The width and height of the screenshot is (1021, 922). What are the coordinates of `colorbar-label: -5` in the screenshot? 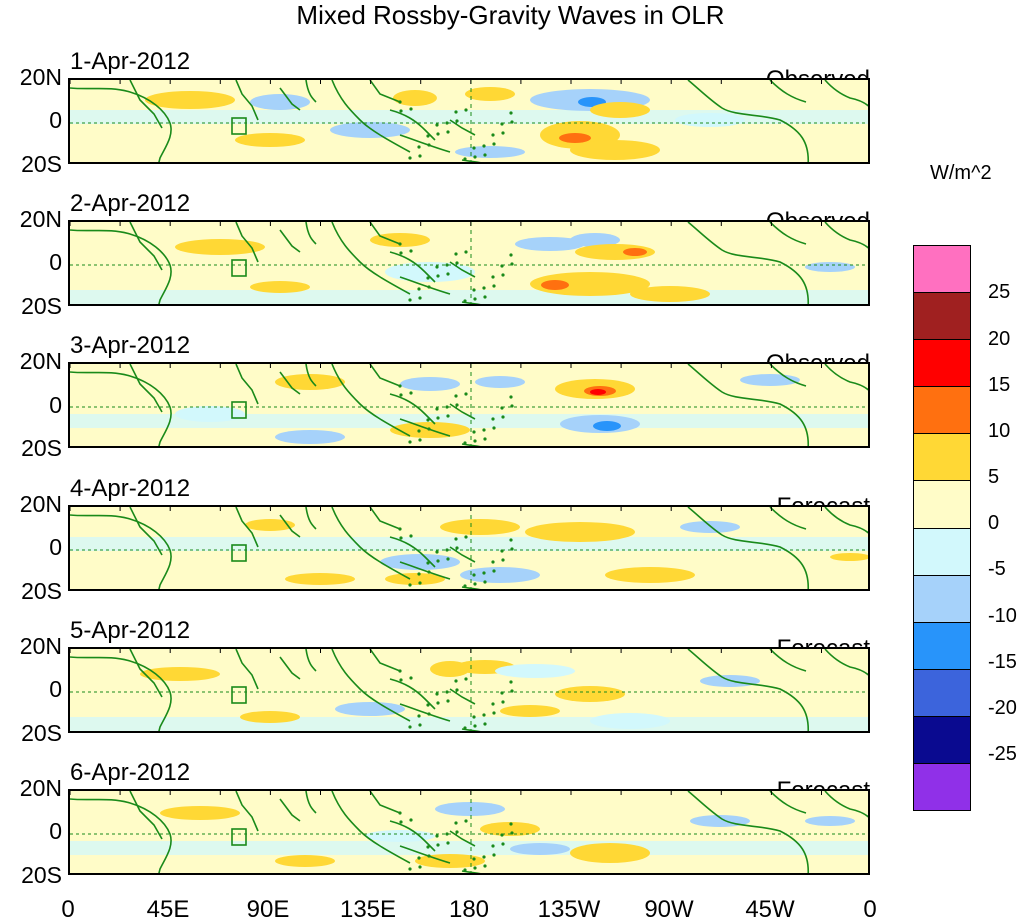 It's located at (997, 569).